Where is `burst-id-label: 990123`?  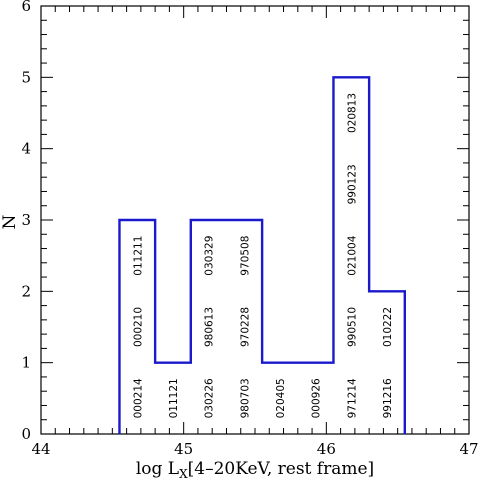 burst-id-label: 990123 is located at coordinates (352, 184).